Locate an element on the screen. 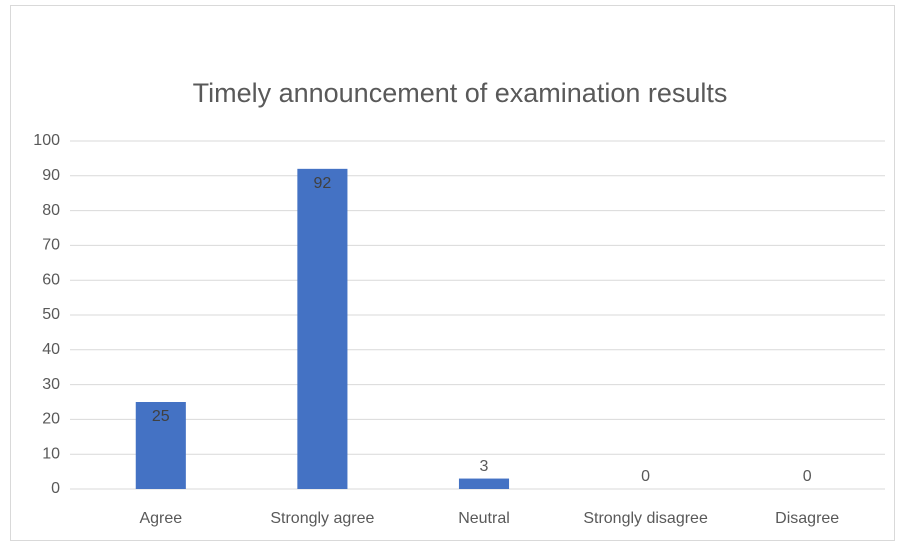  y-tick-label: 60 is located at coordinates (51, 279).